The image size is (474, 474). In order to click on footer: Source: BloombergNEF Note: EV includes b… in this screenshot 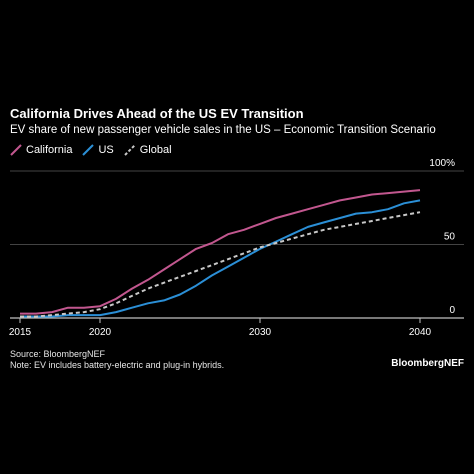, I will do `click(117, 360)`.